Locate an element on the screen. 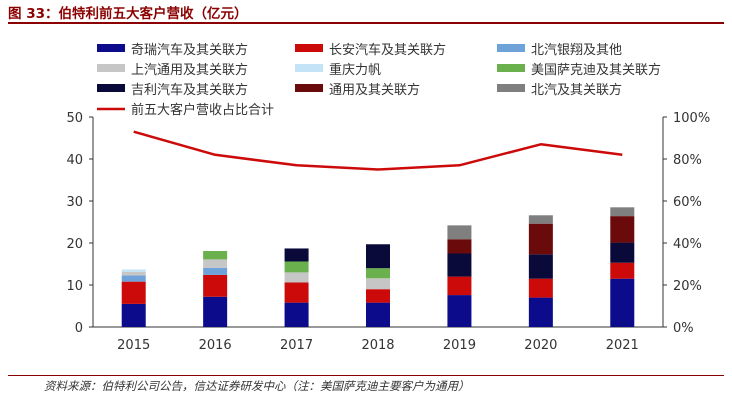  y2-tick-label: 80% is located at coordinates (687, 160).